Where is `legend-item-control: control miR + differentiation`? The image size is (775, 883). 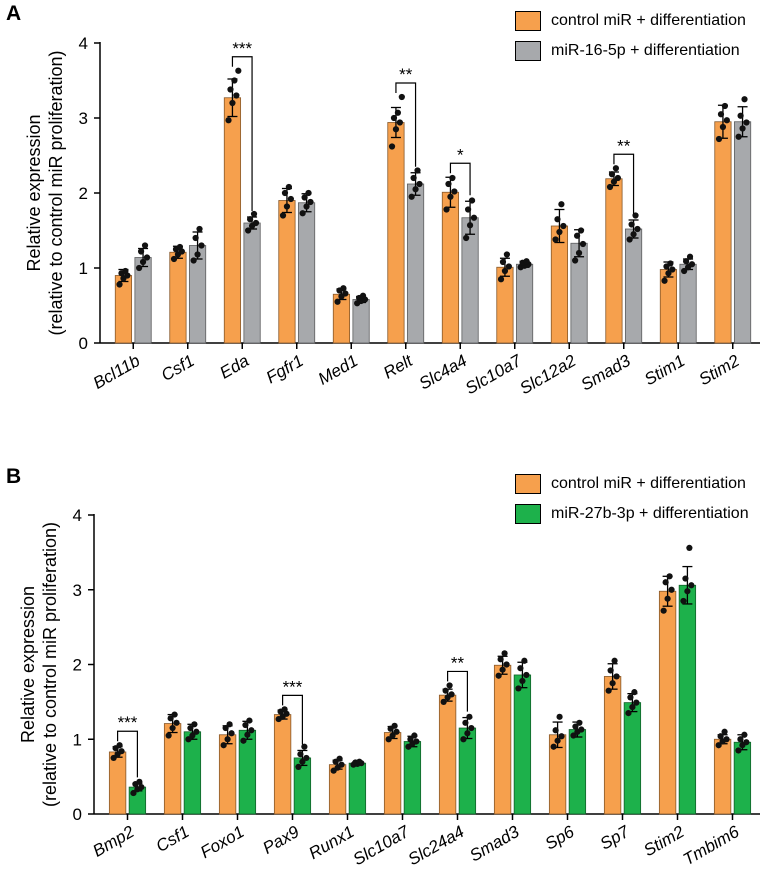
legend-item-control: control miR + differentiation is located at coordinates (630, 21).